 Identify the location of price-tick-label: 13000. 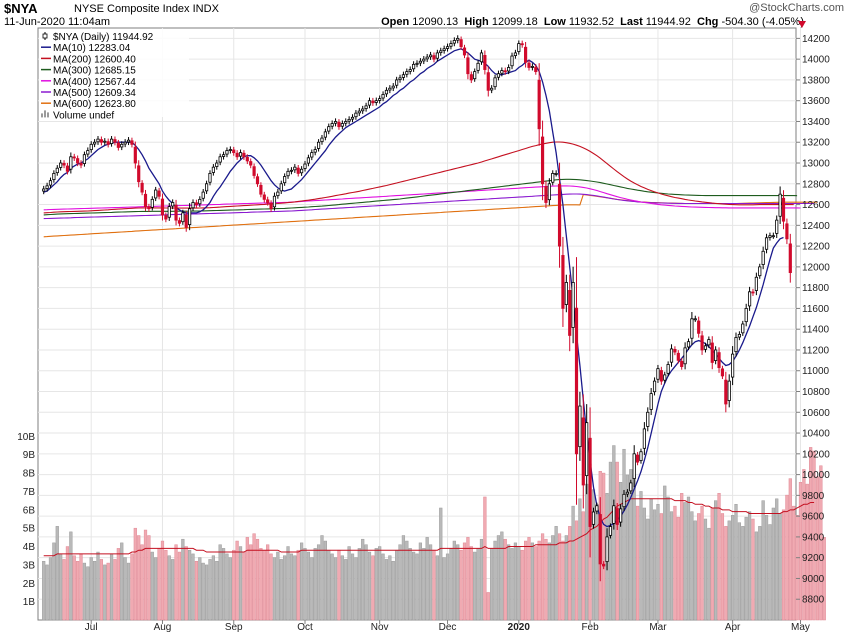
(816, 164).